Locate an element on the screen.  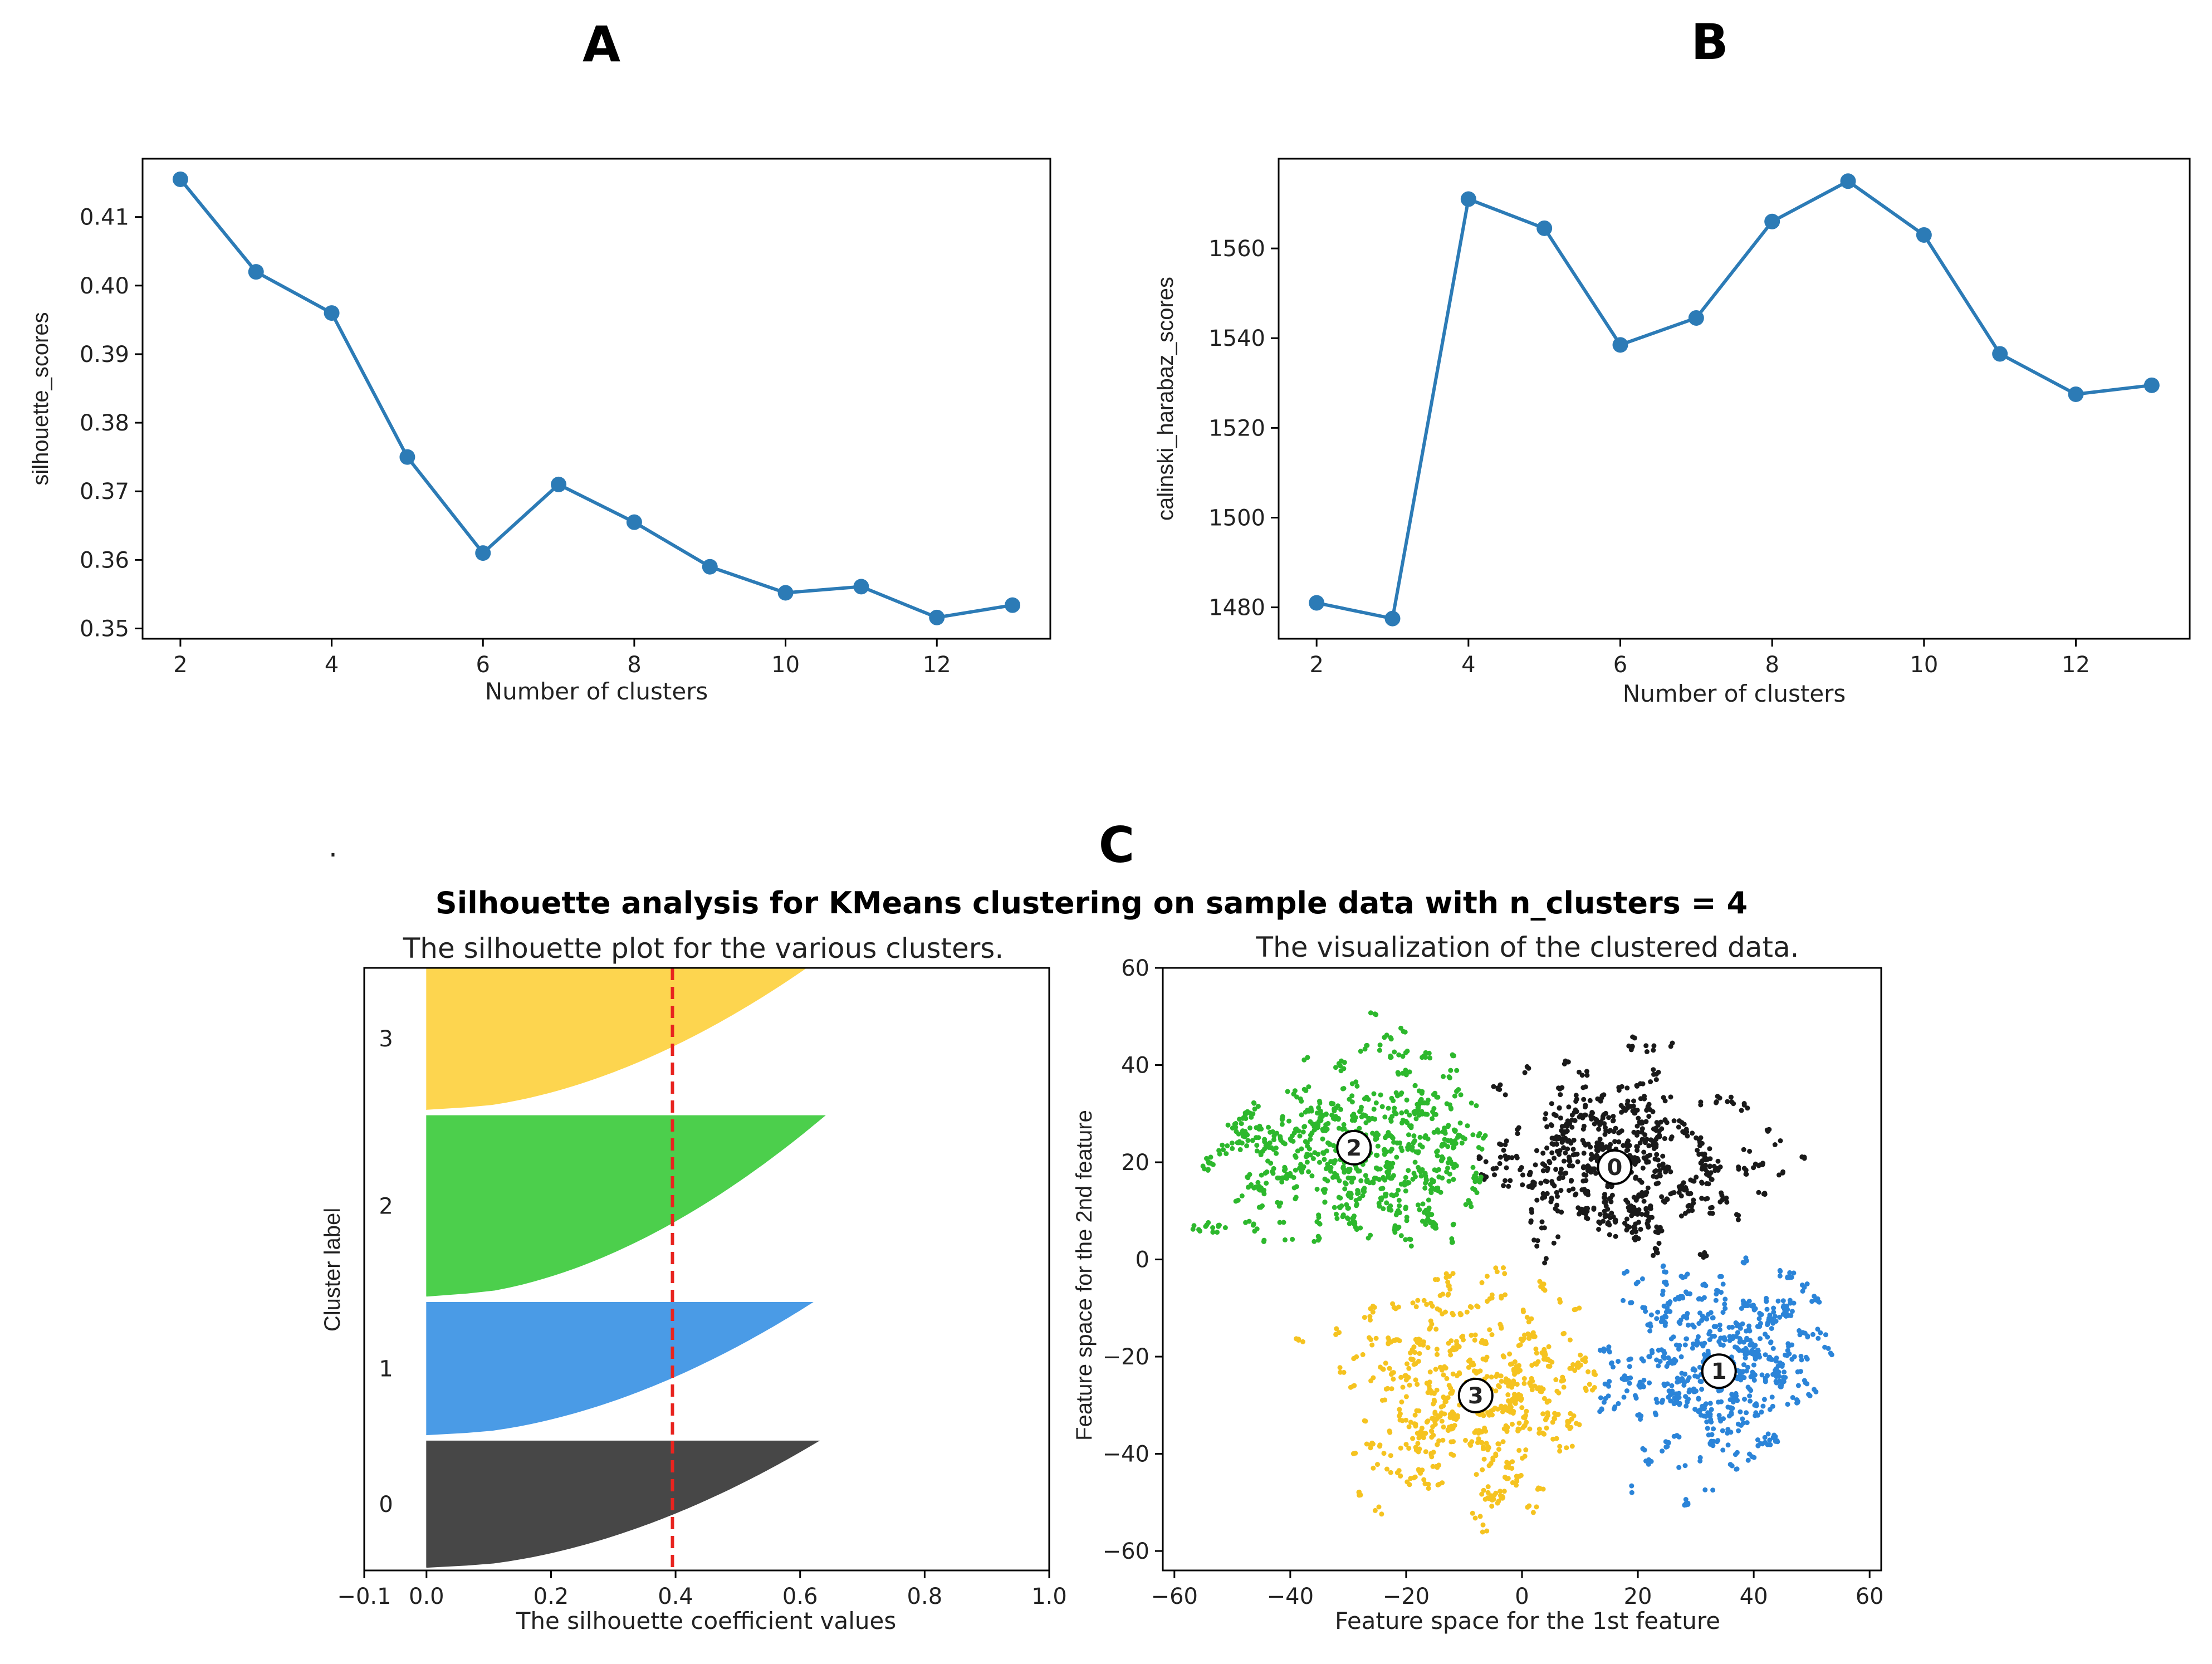
chart-a-xtick-label: 6 is located at coordinates (483, 665).